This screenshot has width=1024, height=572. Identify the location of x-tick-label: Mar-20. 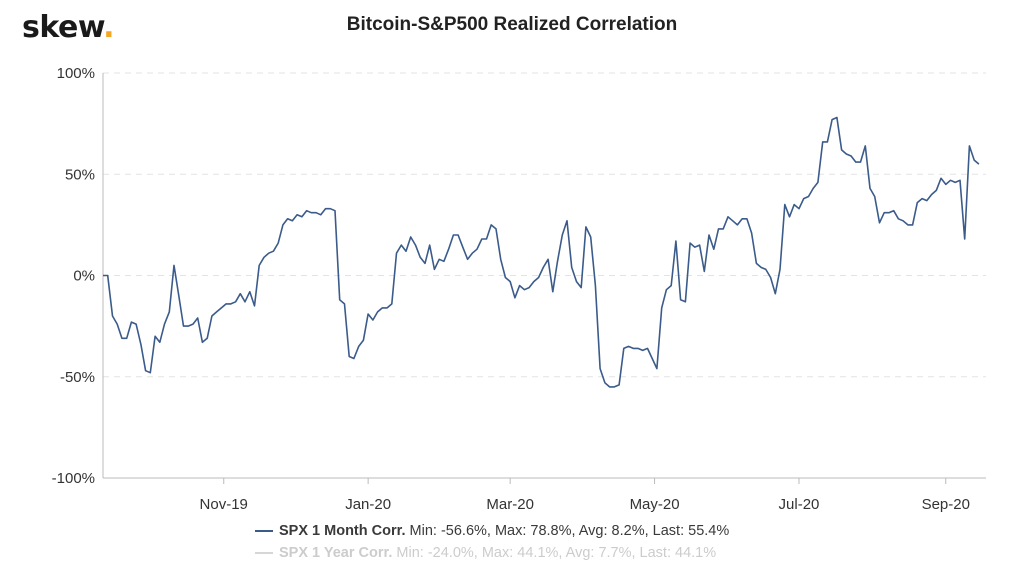
(510, 504).